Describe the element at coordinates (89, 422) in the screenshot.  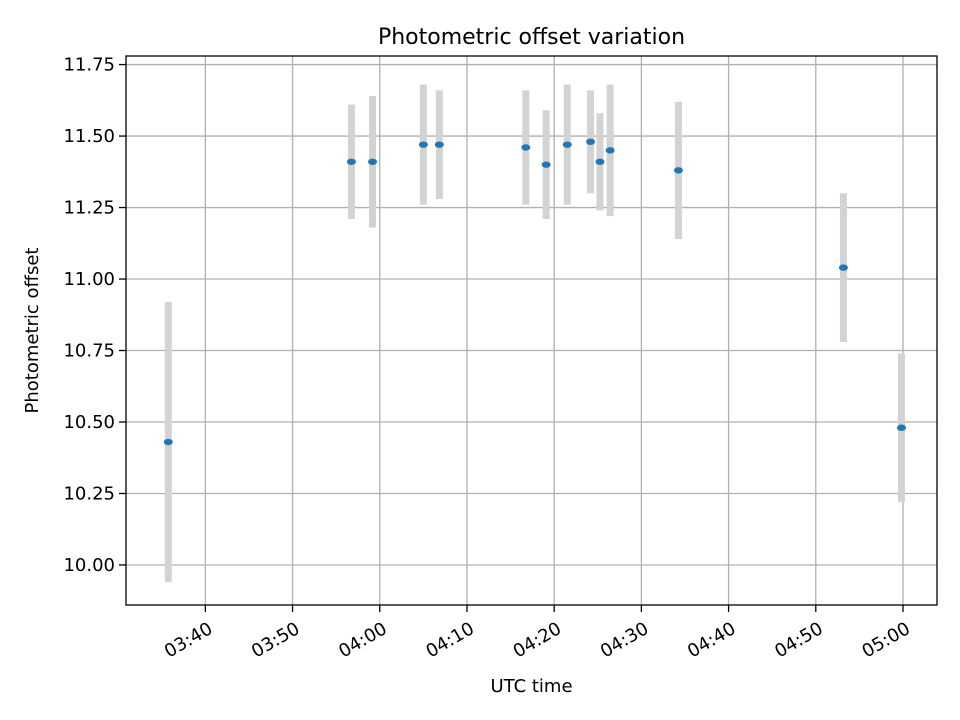
I see `y-tick-label: 10.50` at that location.